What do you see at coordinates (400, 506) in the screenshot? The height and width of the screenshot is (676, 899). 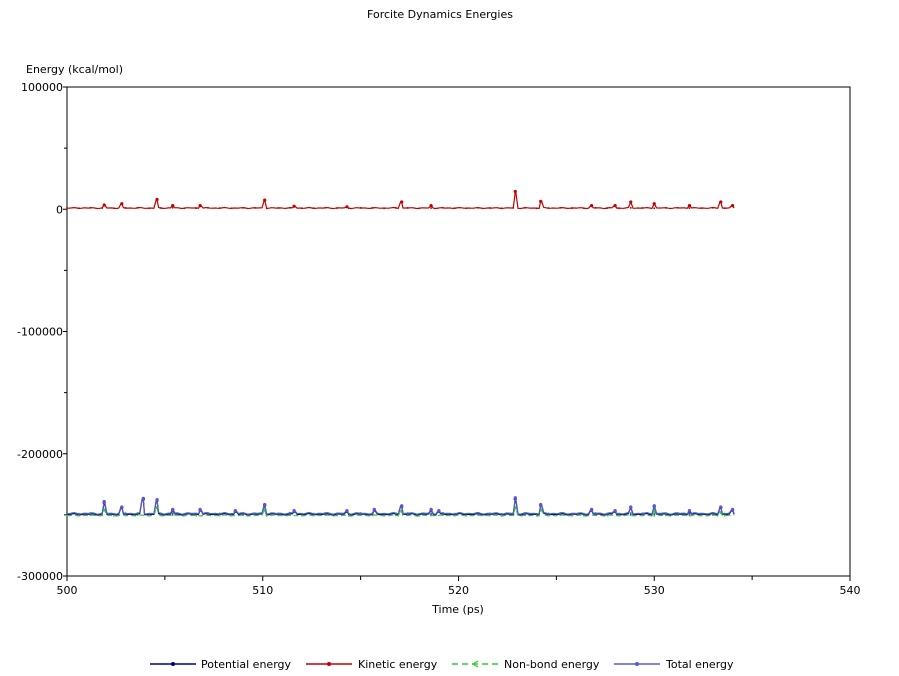 I see `series-total-energy` at bounding box center [400, 506].